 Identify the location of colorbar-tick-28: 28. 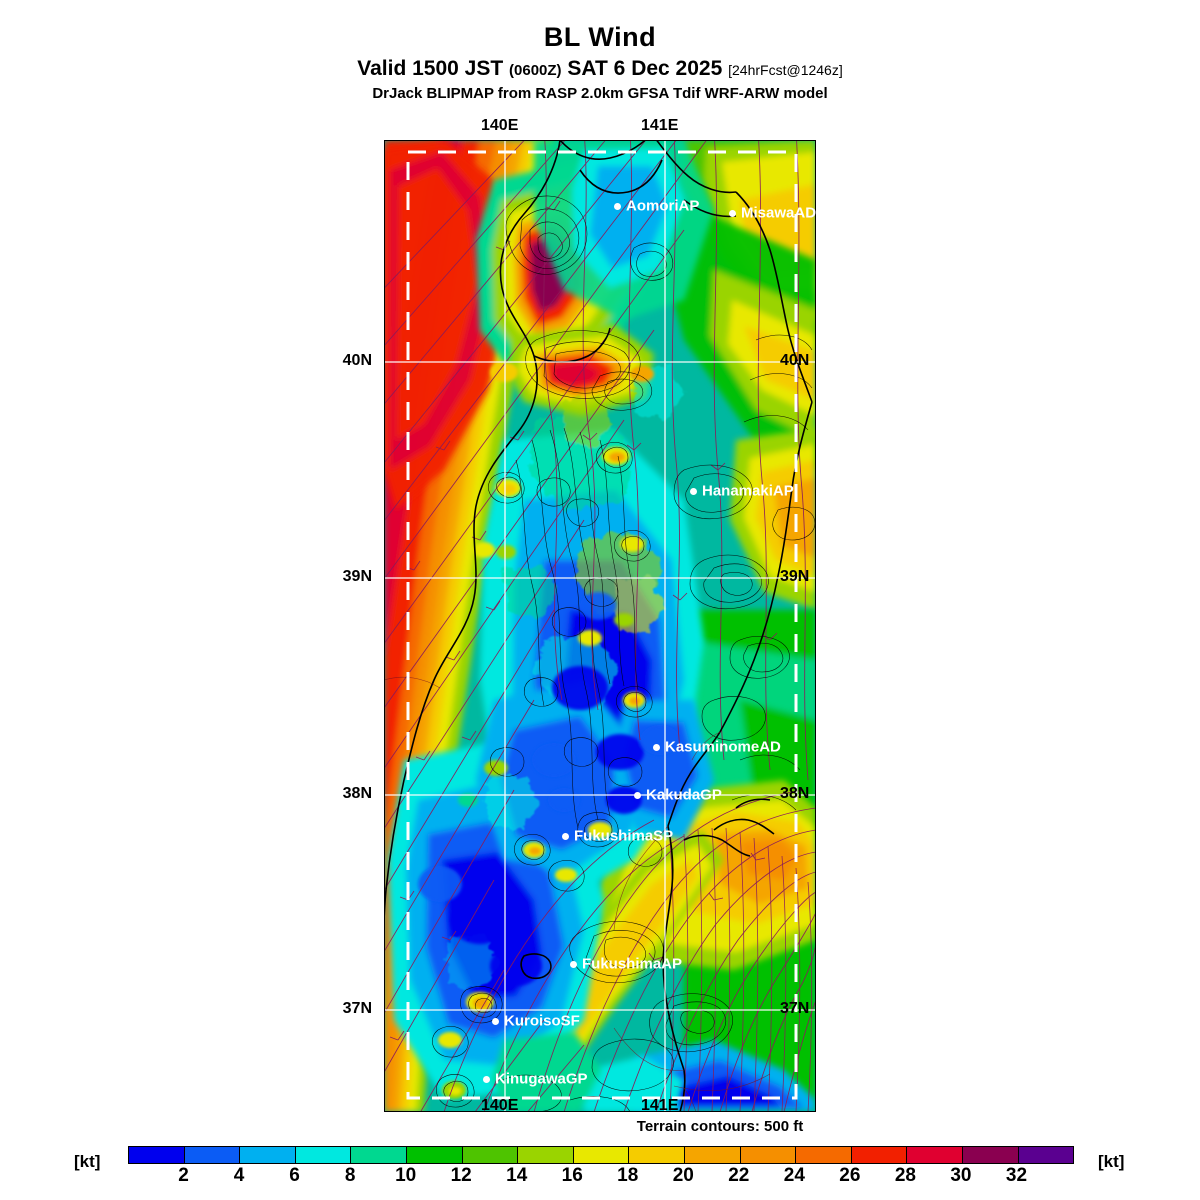
(905, 1175).